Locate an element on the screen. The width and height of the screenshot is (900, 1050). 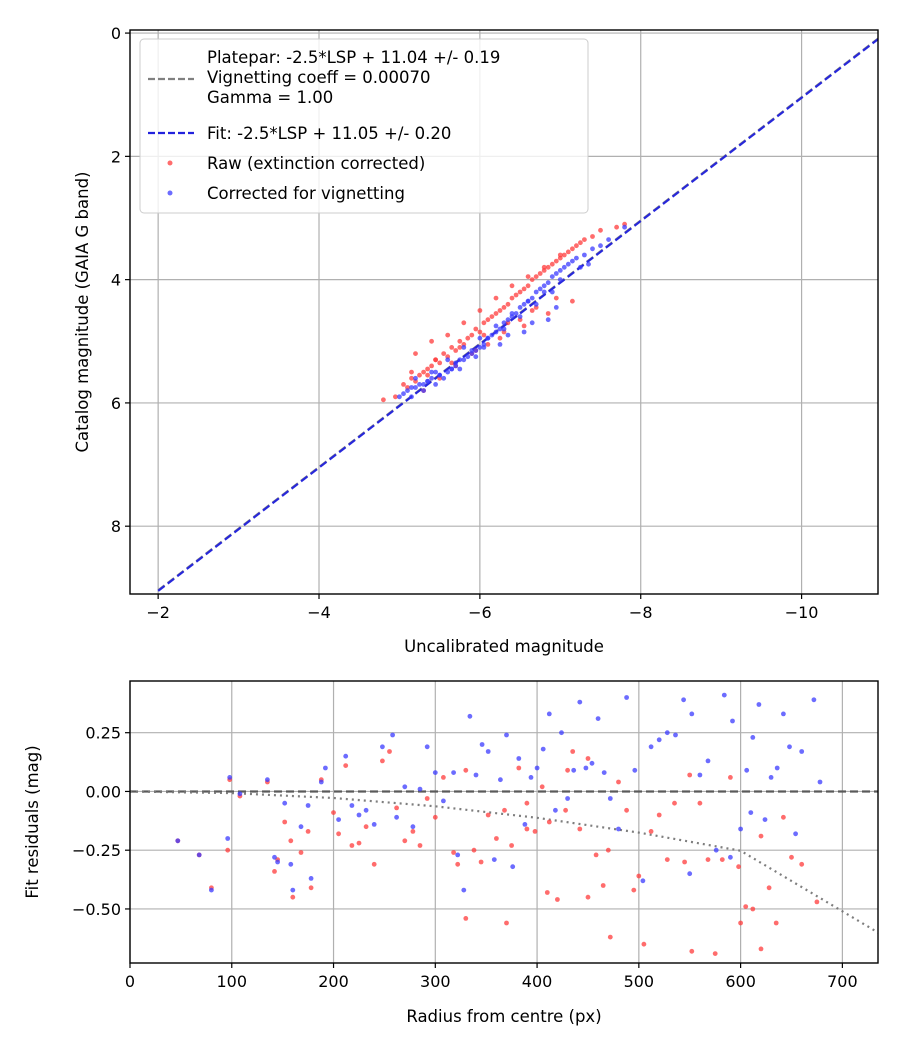
bottom-x-axis-label: Radius from centre (px) is located at coordinates (503, 1016).